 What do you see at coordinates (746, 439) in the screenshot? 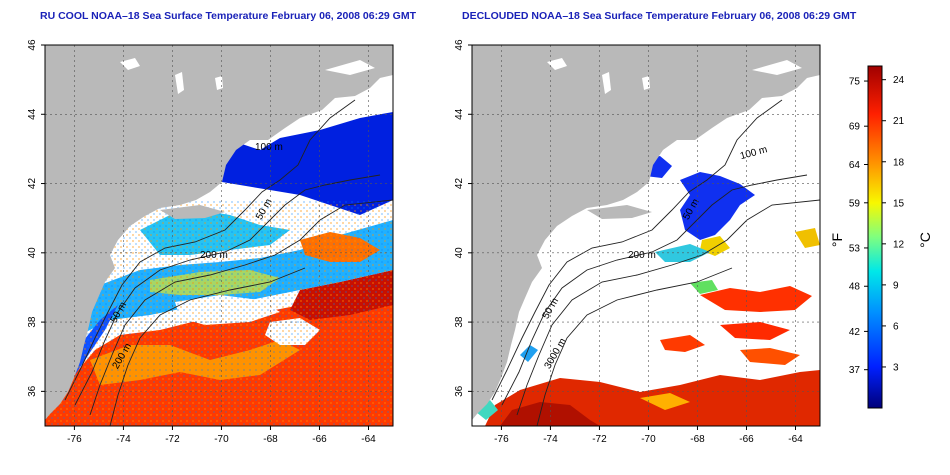
I see `right-x-tick-label: -66` at bounding box center [746, 439].